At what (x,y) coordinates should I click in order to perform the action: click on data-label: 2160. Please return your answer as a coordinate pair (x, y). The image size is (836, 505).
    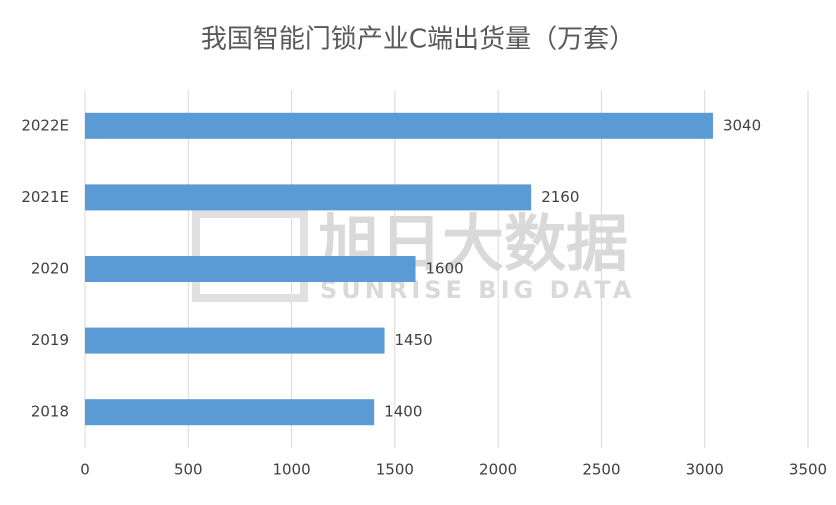
    Looking at the image, I should click on (560, 197).